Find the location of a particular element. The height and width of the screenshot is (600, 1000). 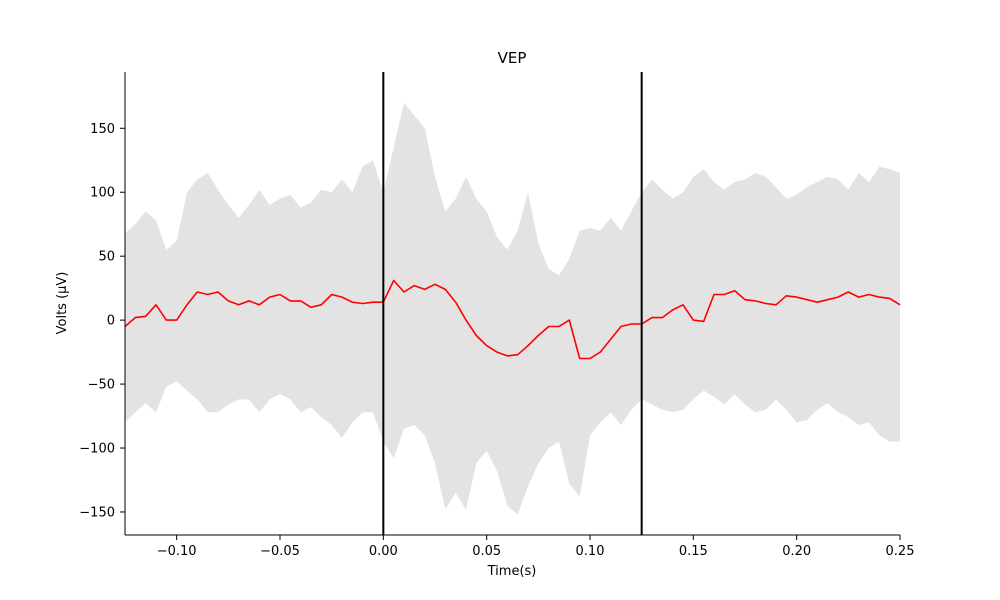

x-tick-label: 0.20 is located at coordinates (796, 551).